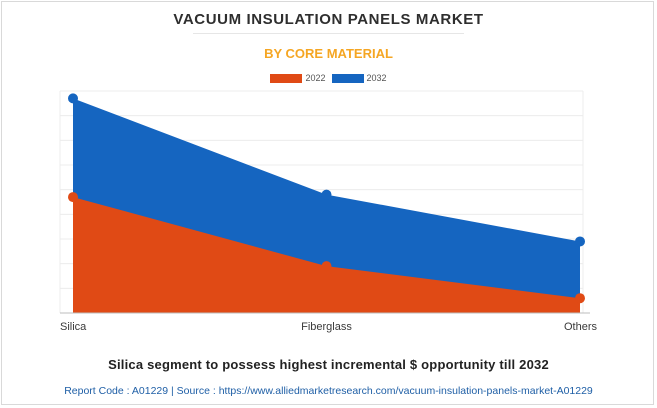  I want to click on legend-swatch-2032, so click(347, 78).